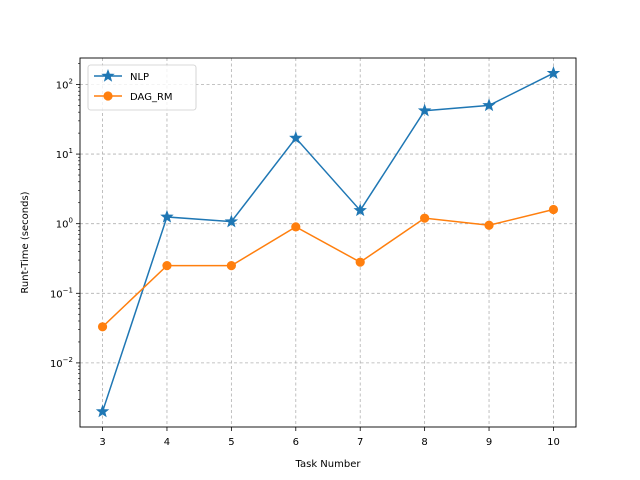  What do you see at coordinates (151, 97) in the screenshot?
I see `legend-label-dag-rm: DAG_RM` at bounding box center [151, 97].